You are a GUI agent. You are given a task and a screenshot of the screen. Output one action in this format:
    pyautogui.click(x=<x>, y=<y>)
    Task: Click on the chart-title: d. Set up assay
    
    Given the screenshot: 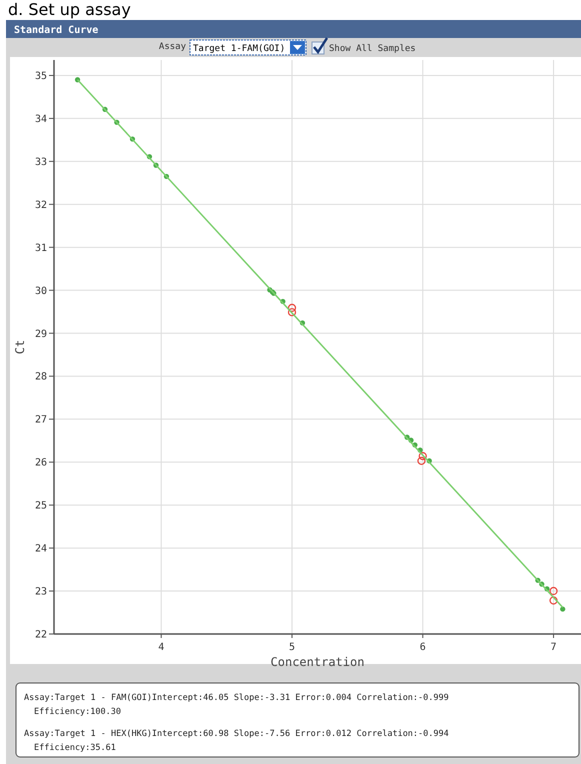 What is the action you would take?
    pyautogui.click(x=69, y=9)
    